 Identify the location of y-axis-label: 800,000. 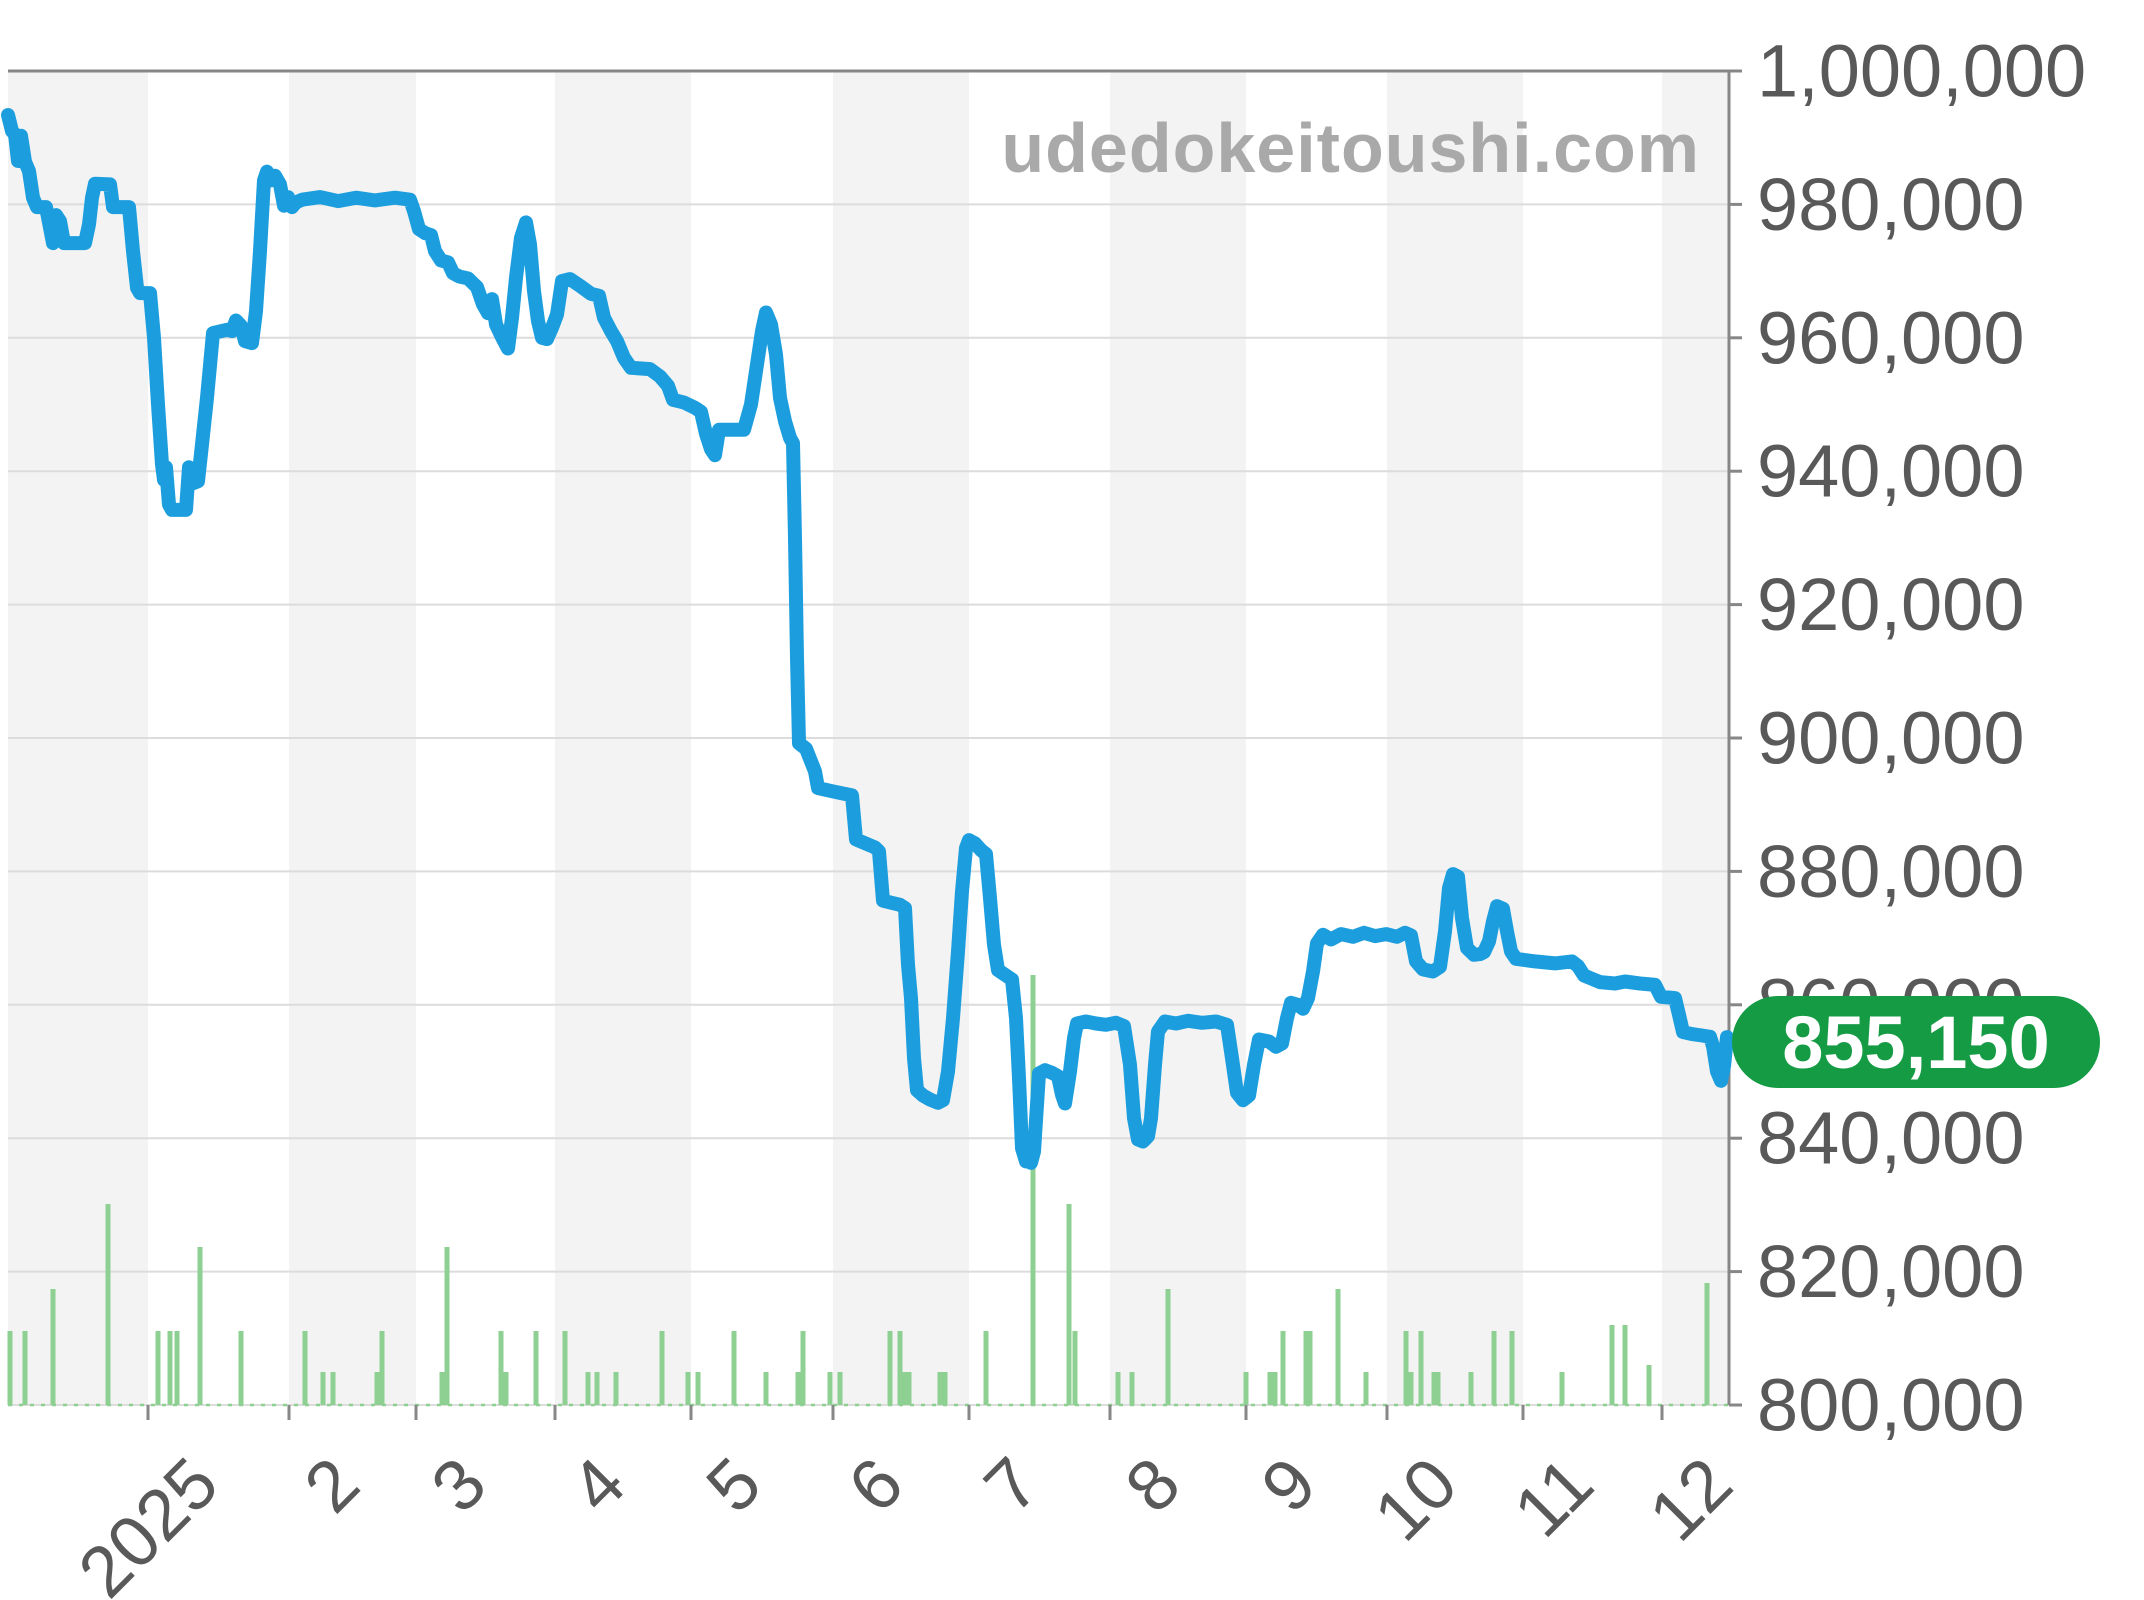
(1891, 1405).